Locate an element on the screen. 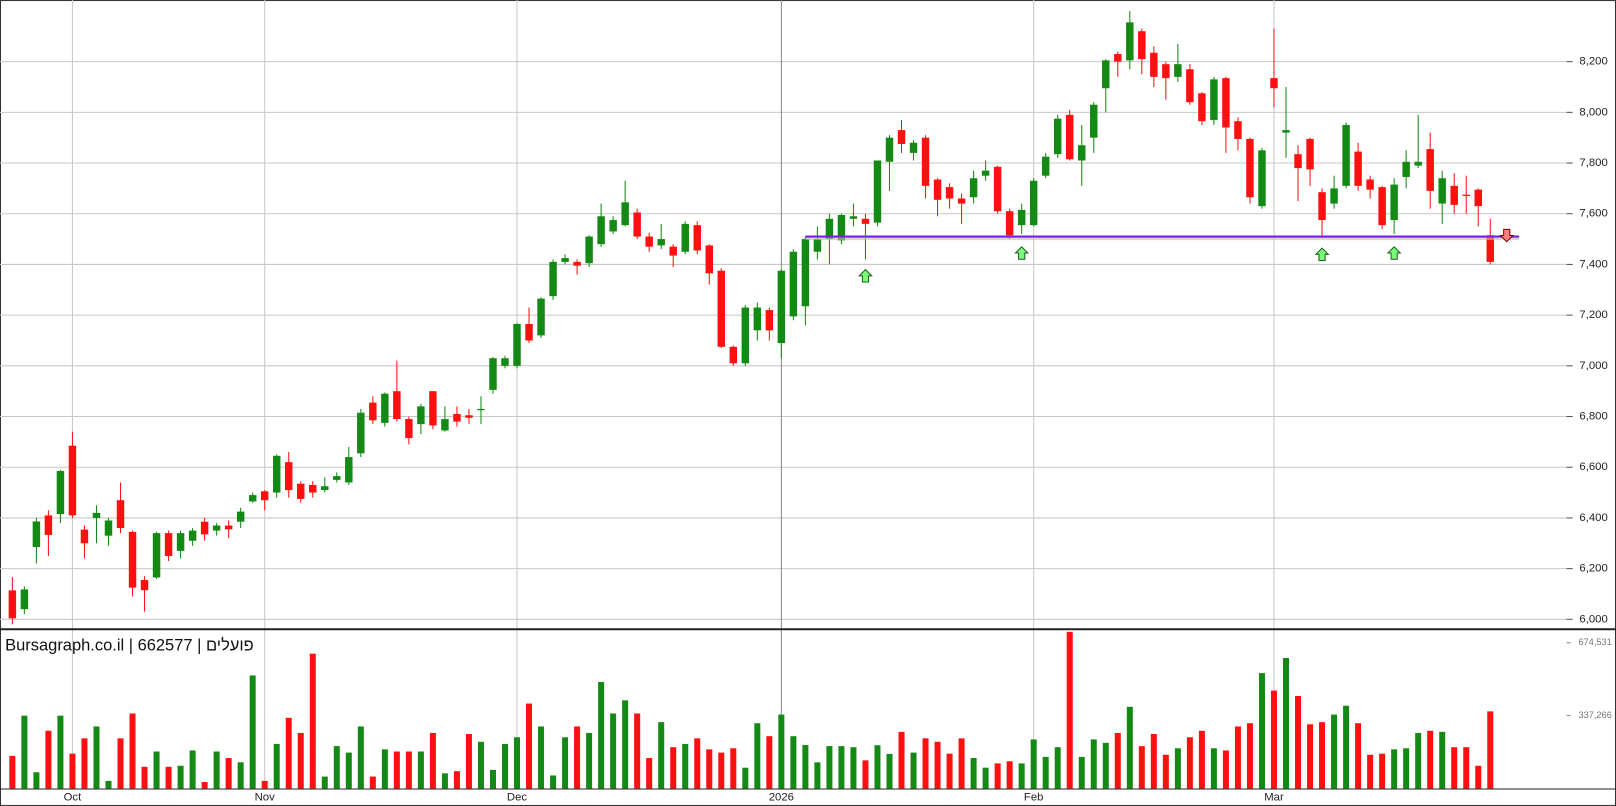 Image resolution: width=1616 pixels, height=806 pixels. volume-tick-label: 674,531 is located at coordinates (1595, 642).